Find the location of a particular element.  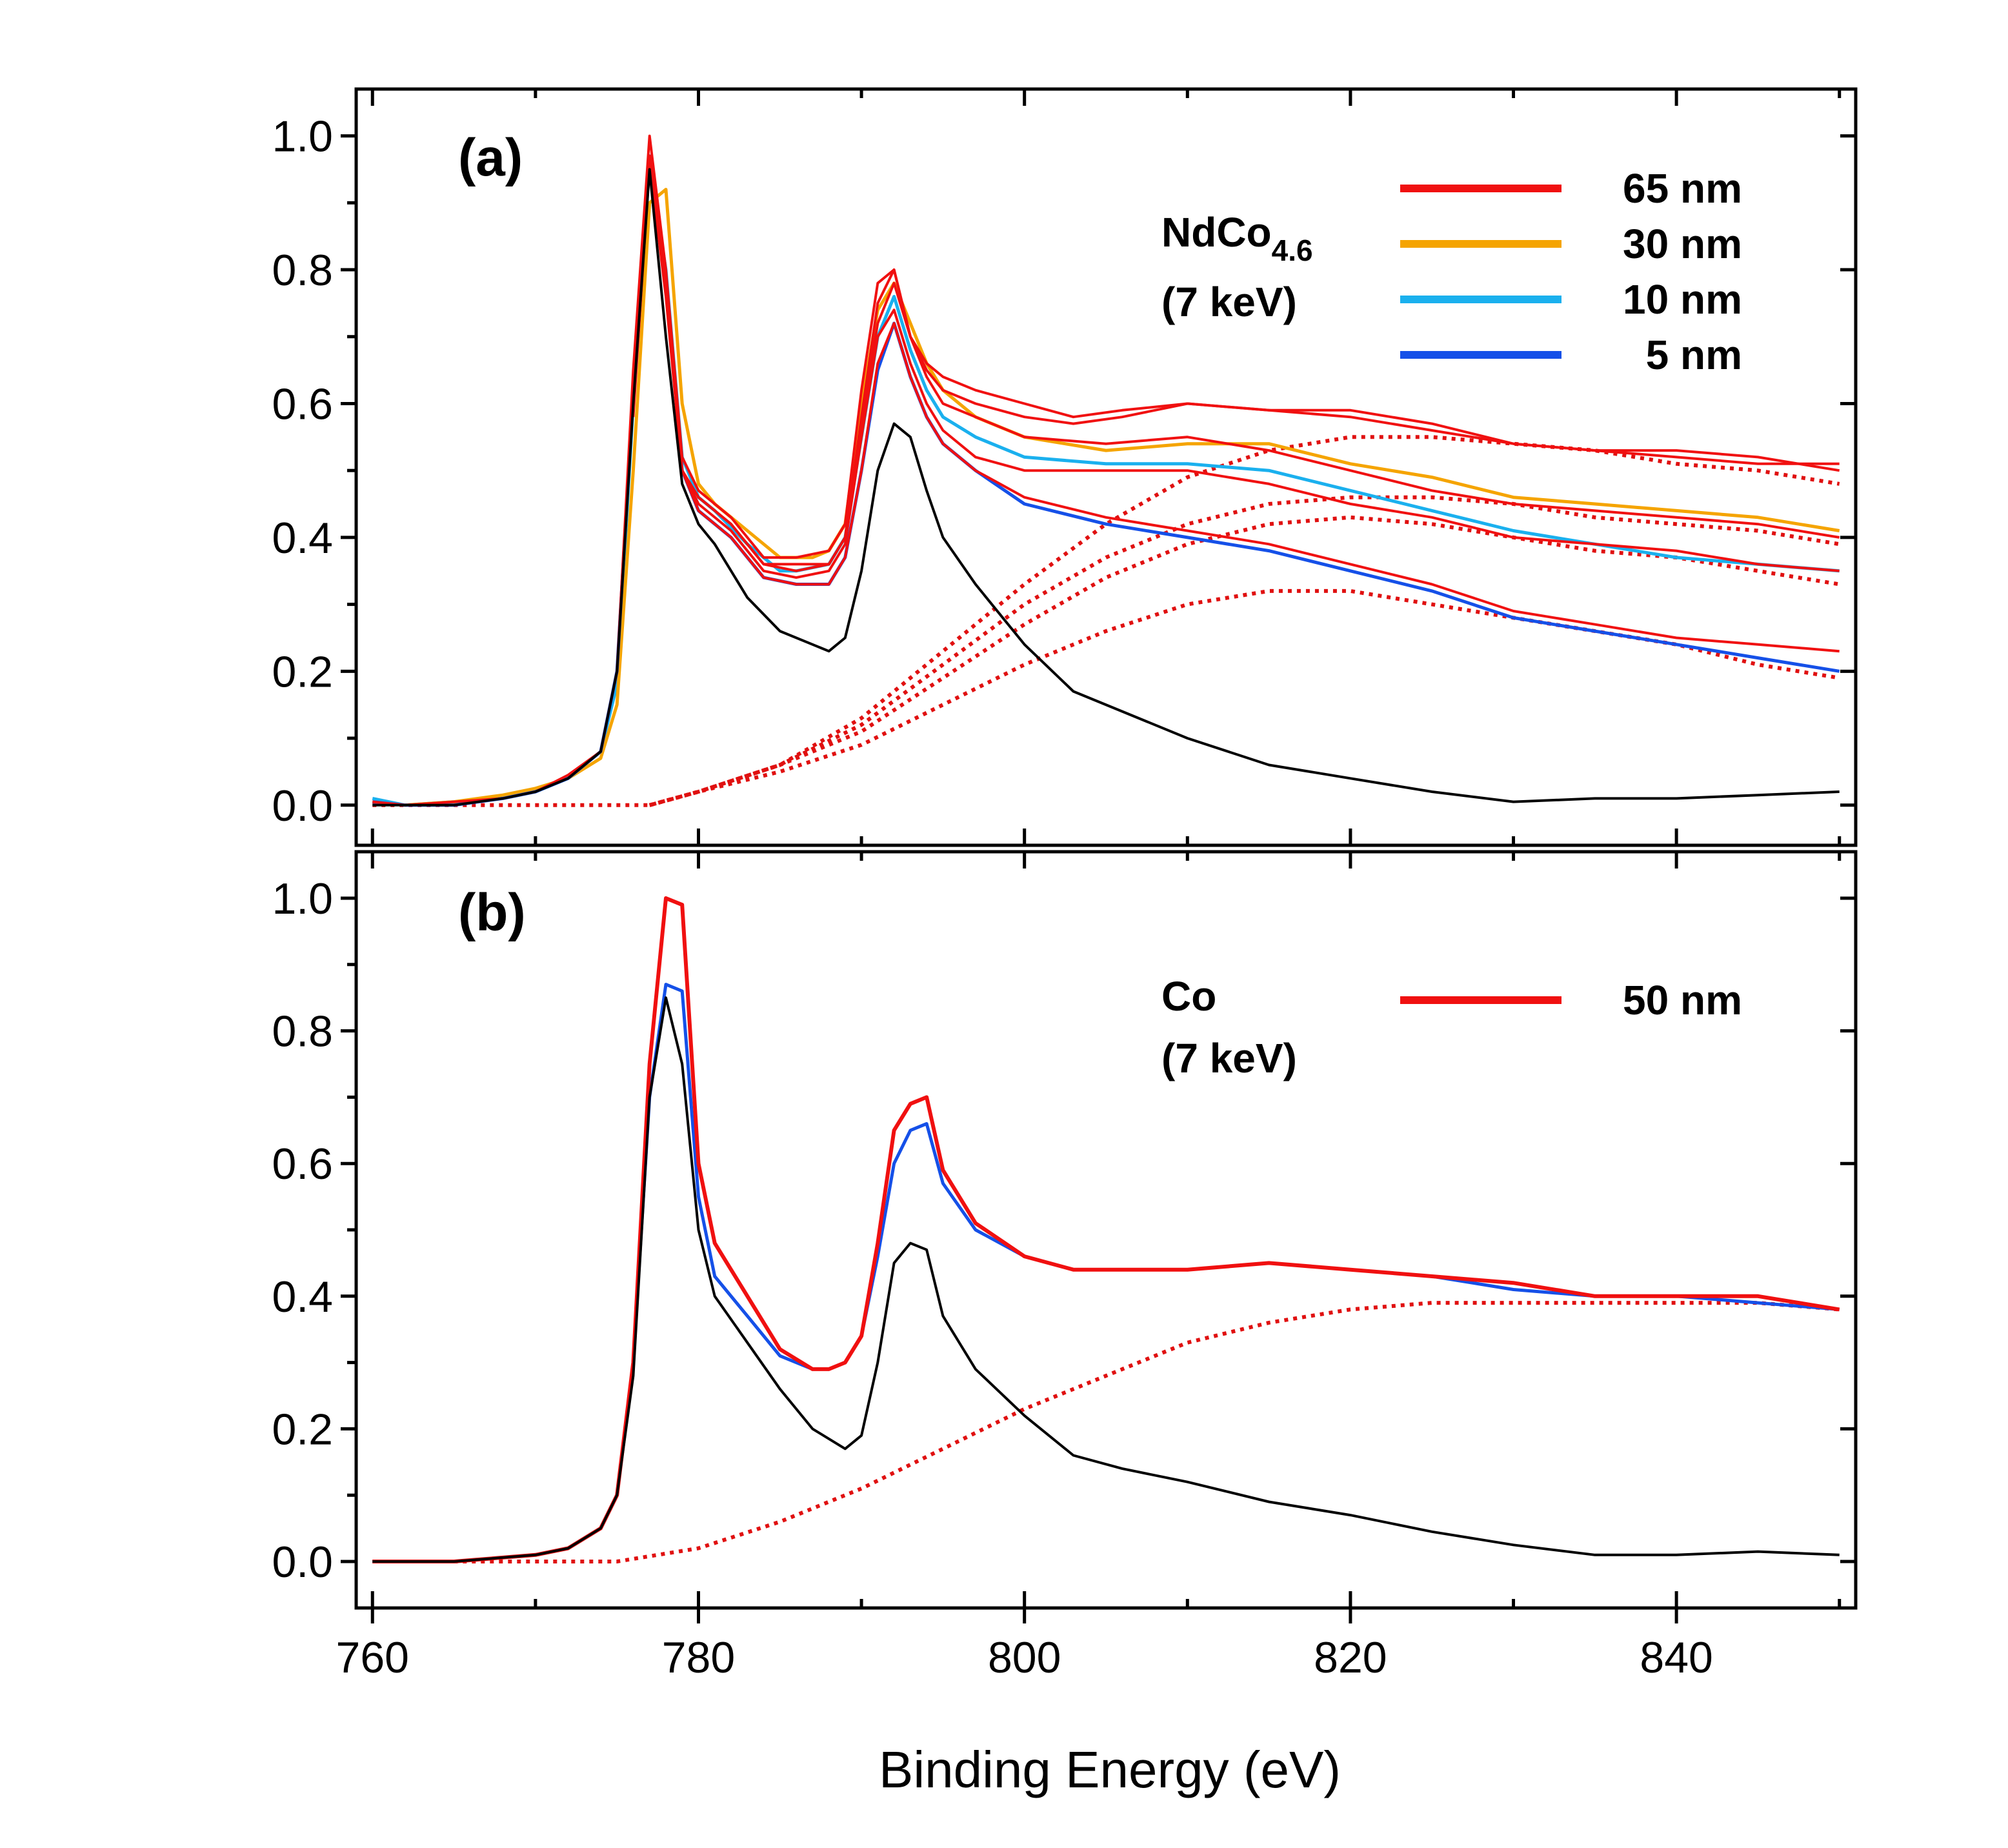

panel-b-legend: 50 nm is located at coordinates (1571, 1000).